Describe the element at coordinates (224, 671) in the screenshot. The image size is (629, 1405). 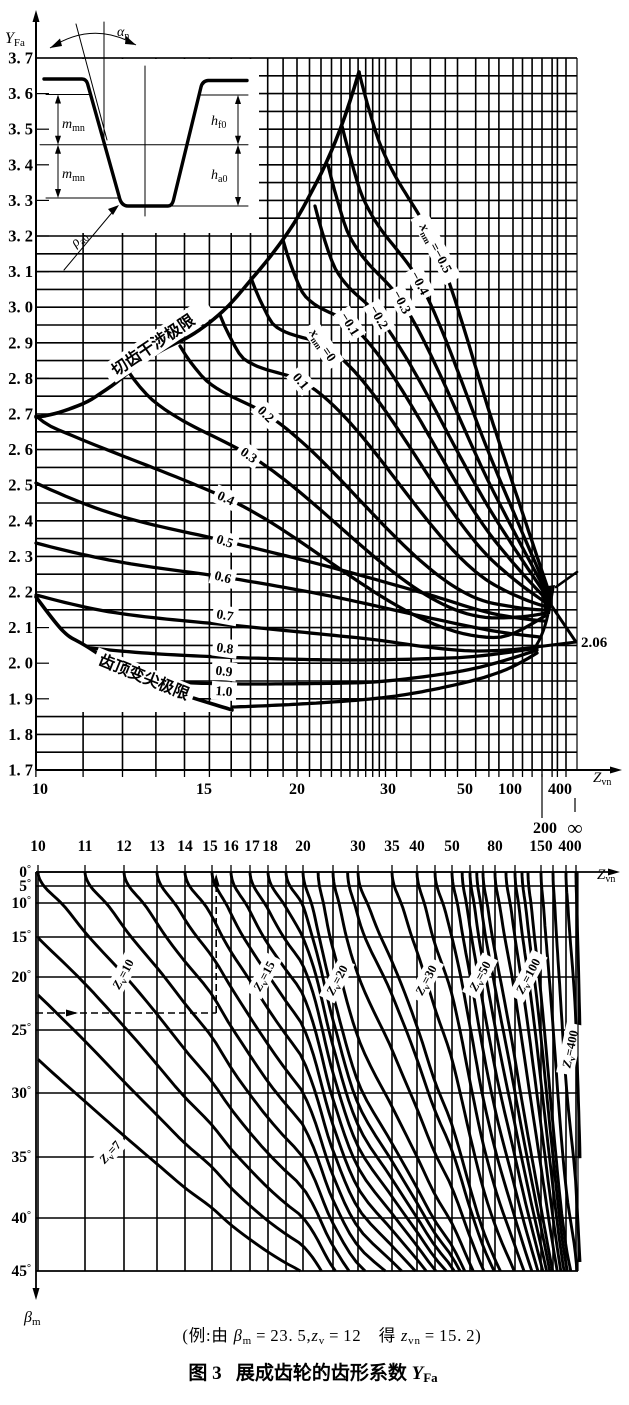
I see `svg-text: 0.9` at that location.